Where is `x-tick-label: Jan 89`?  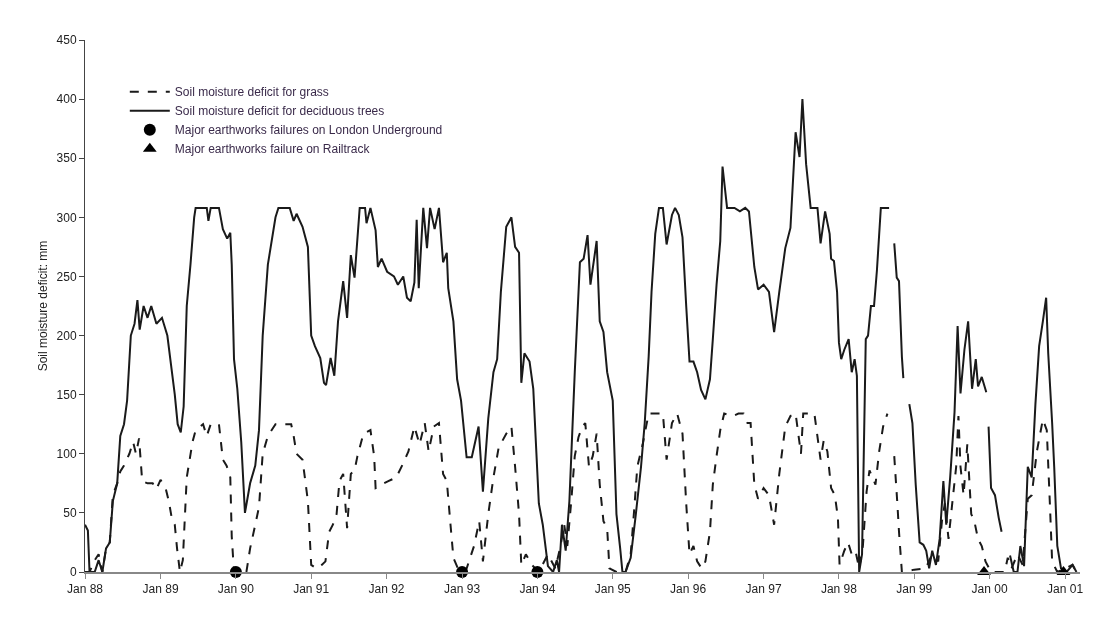
x-tick-label: Jan 89 is located at coordinates (160, 589).